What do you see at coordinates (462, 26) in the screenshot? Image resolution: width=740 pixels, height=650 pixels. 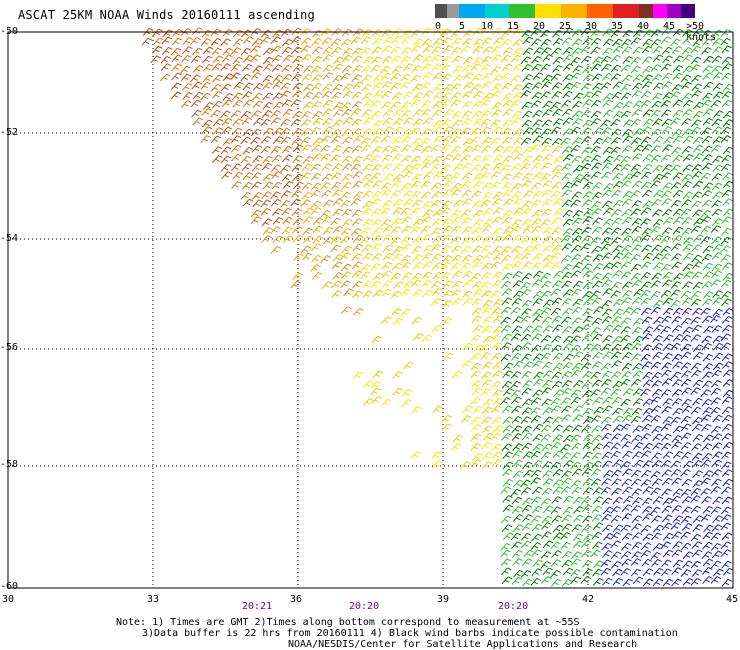 I see `colorbar-label: 5` at bounding box center [462, 26].